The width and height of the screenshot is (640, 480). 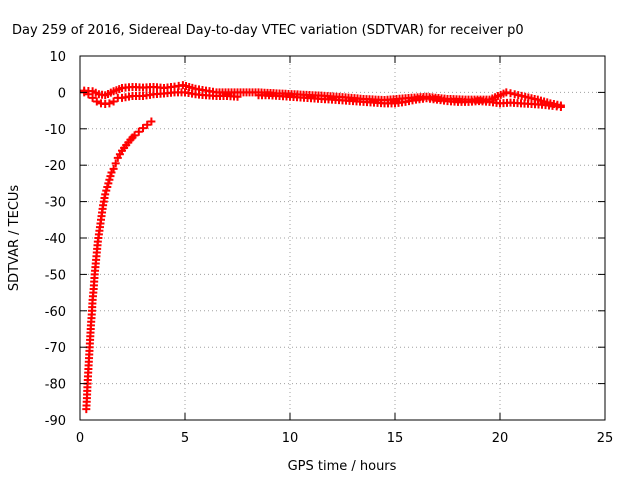 What do you see at coordinates (342, 466) in the screenshot?
I see `x-axis-label: GPS time / hours` at bounding box center [342, 466].